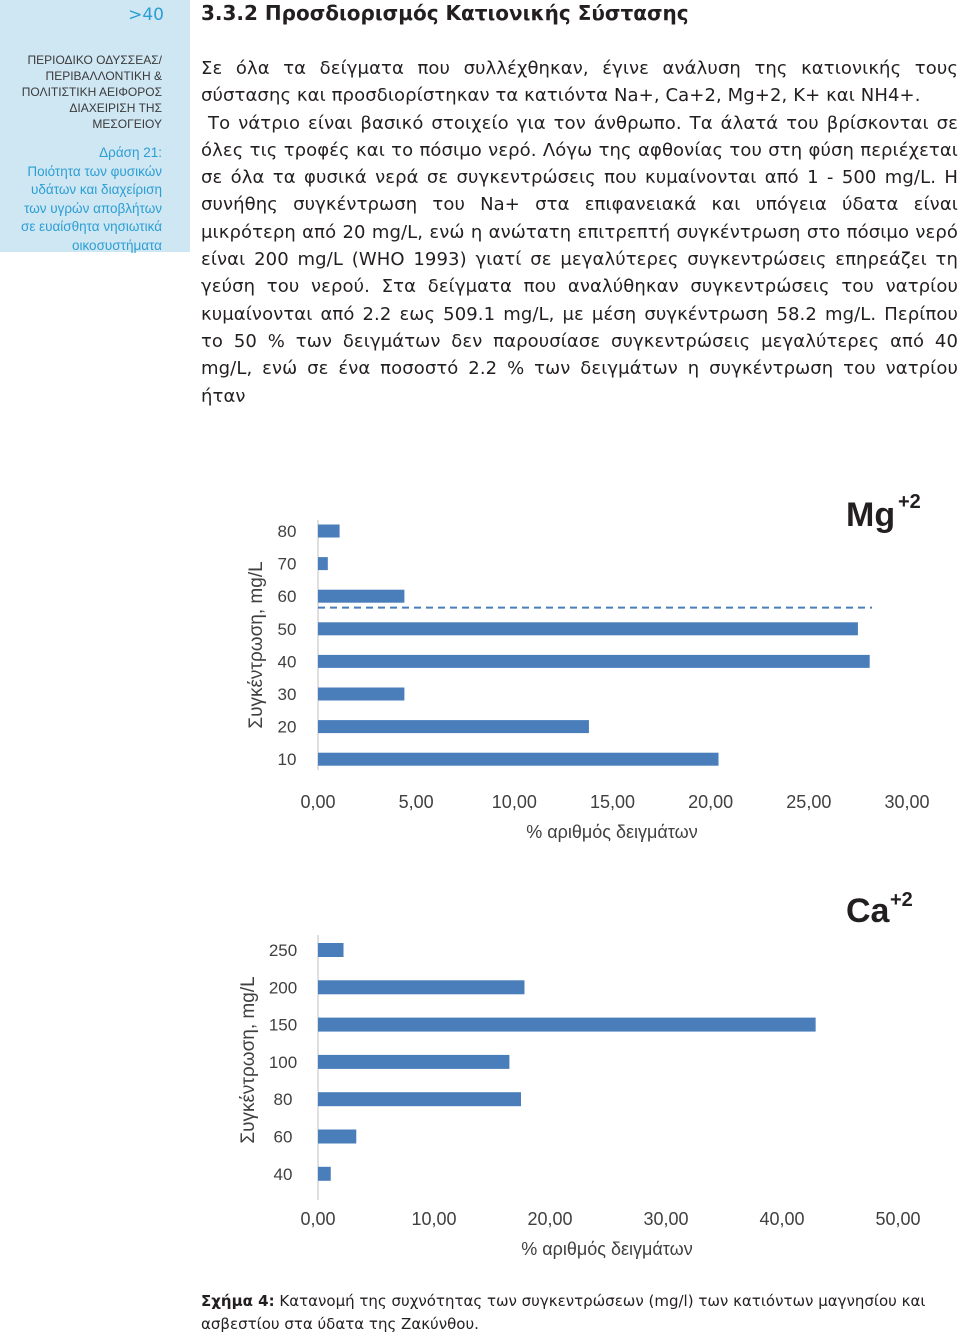  Describe the element at coordinates (93, 208) in the screenshot. I see `action-line: των υγρών αποβλήτων` at that location.